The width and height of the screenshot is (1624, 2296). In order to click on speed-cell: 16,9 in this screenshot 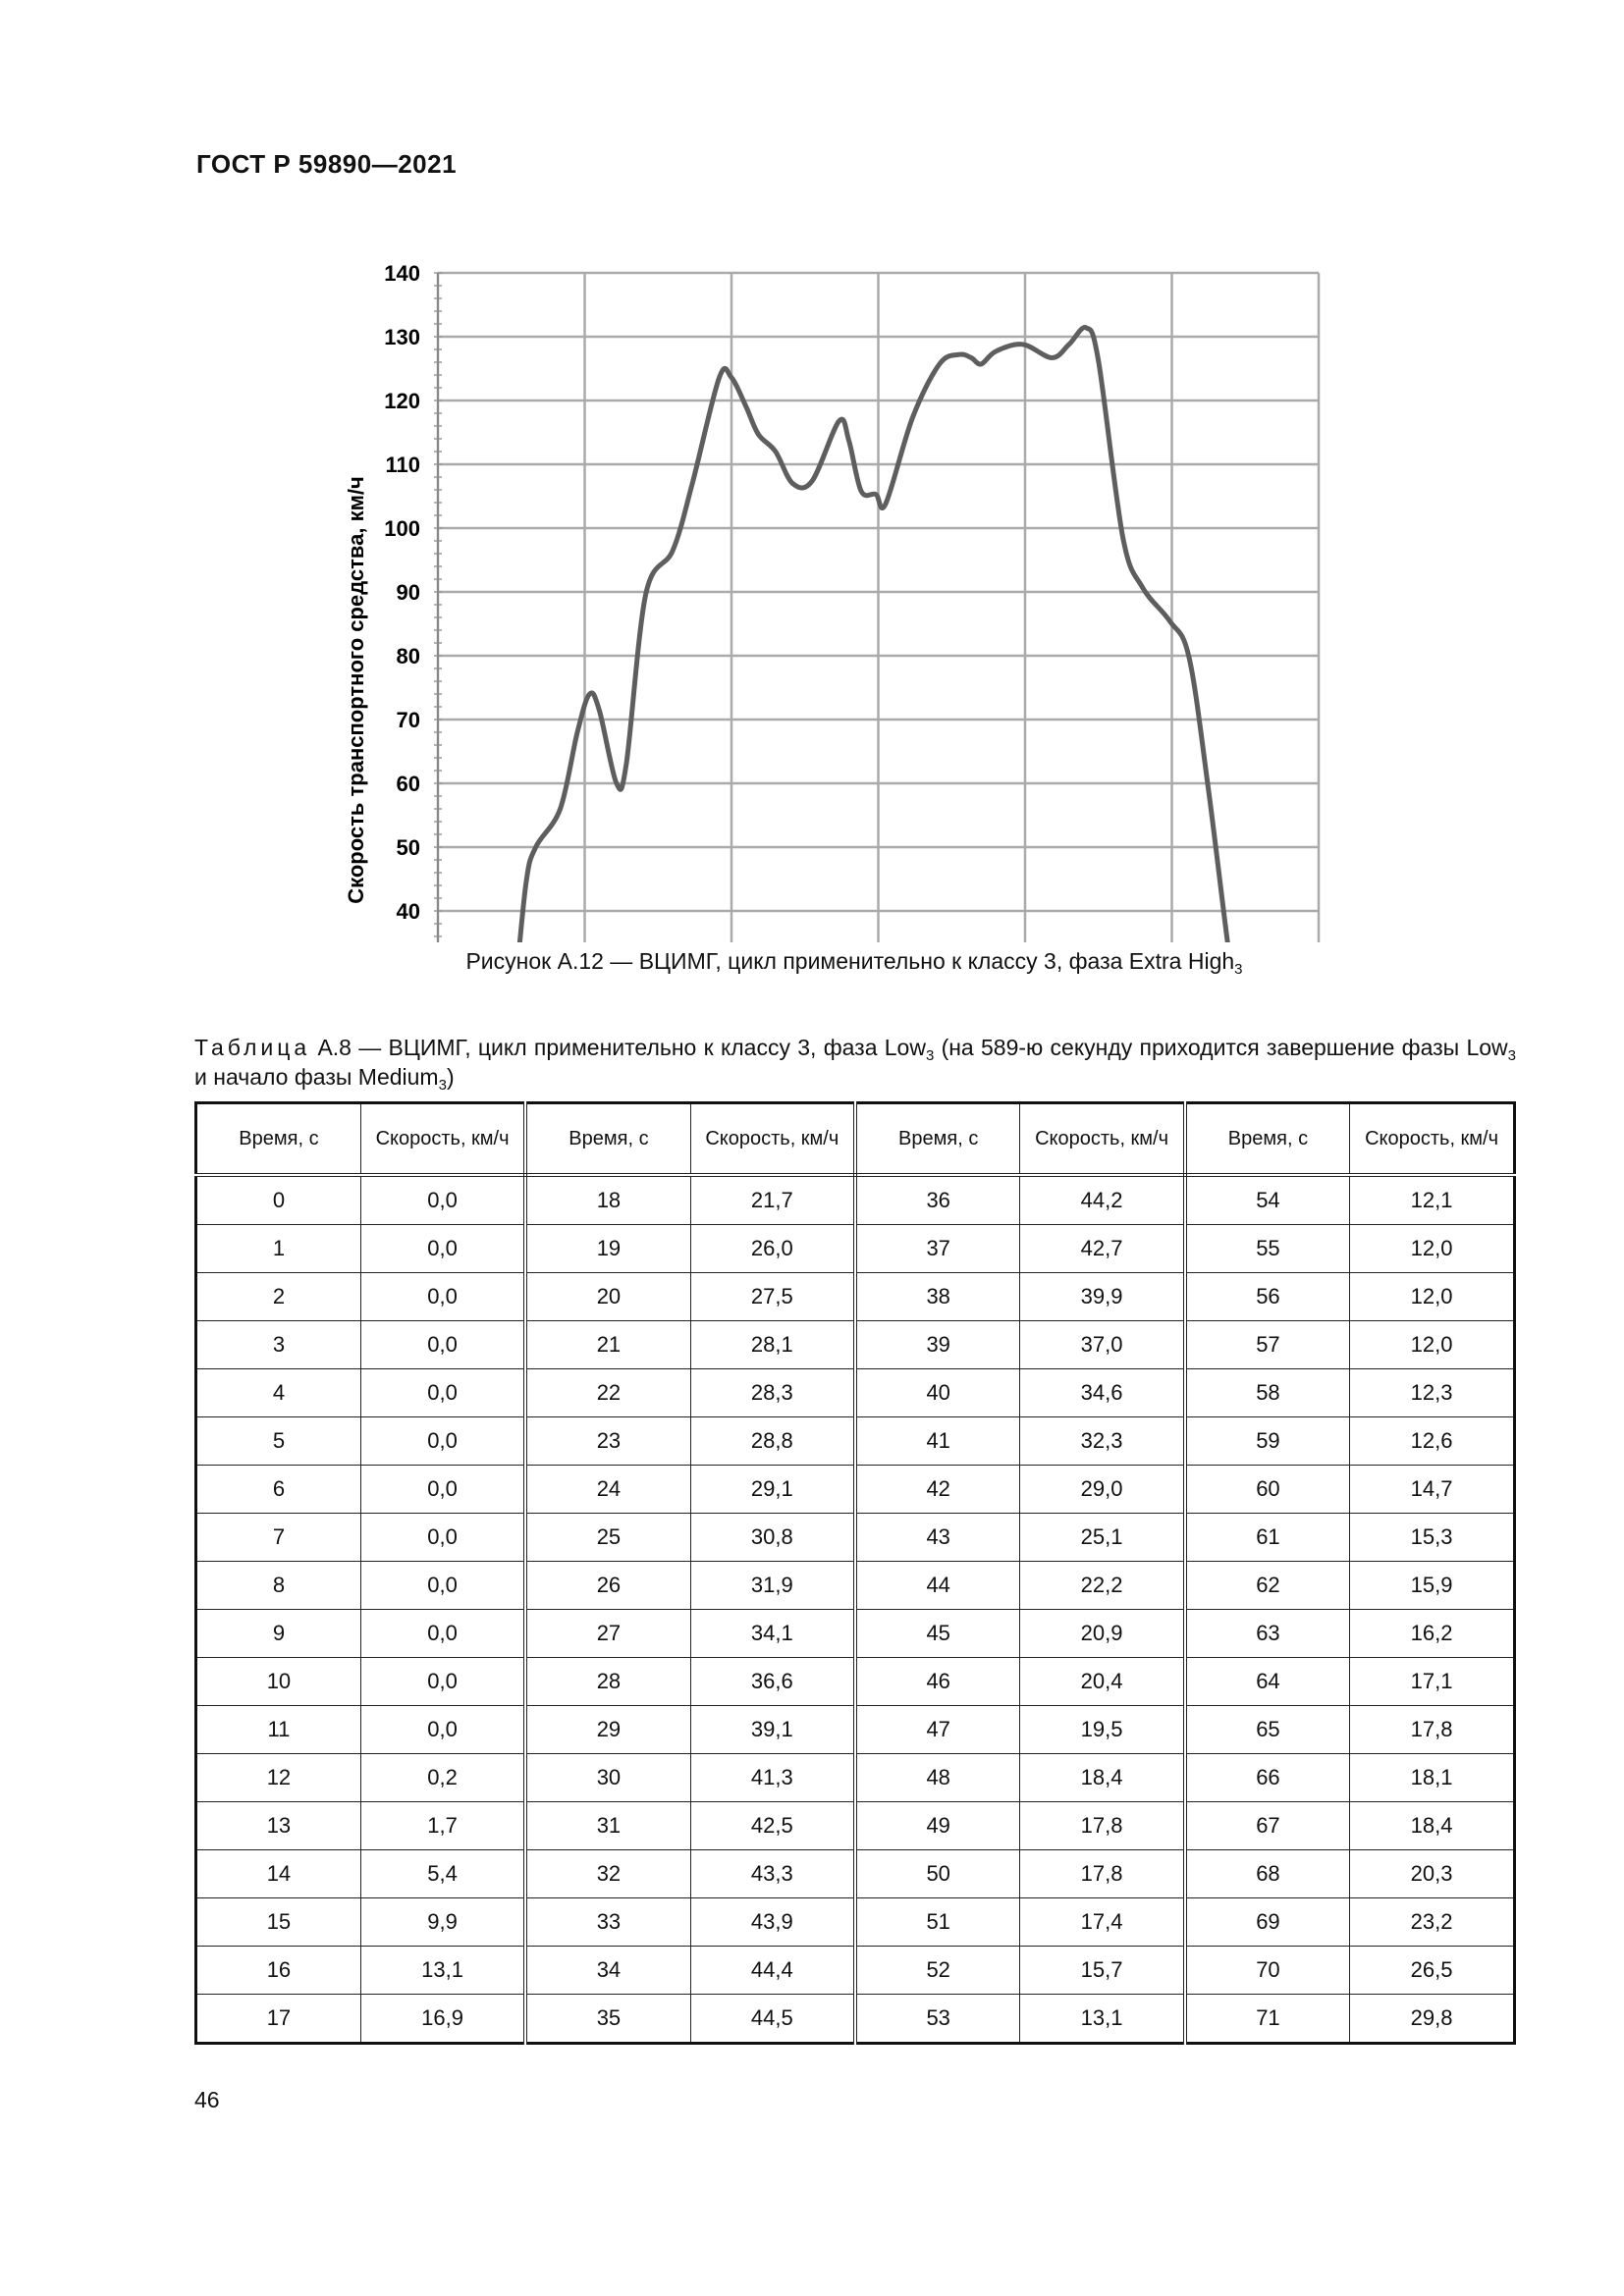, I will do `click(443, 2019)`.